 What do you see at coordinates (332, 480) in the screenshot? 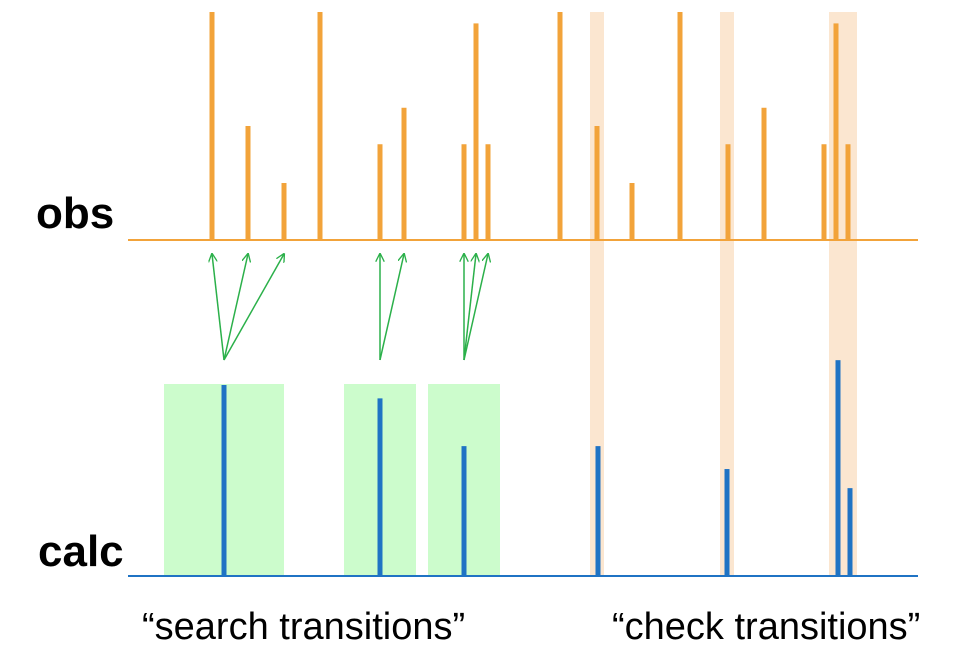
I see `search-regions` at bounding box center [332, 480].